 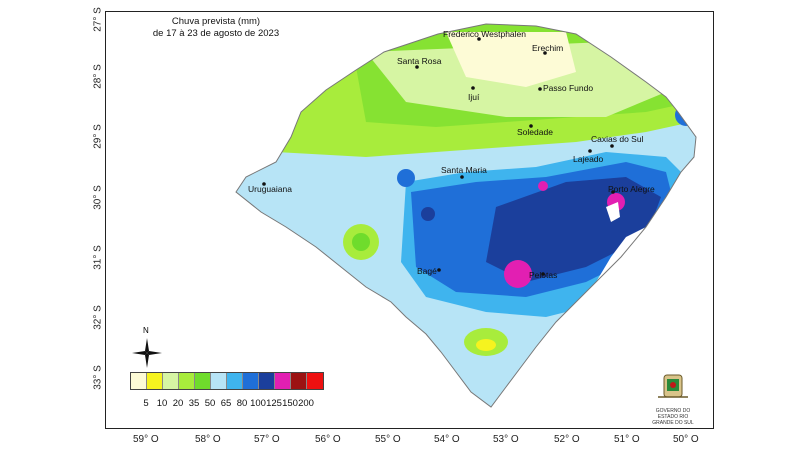 I want to click on city-label: Lajeado, so click(x=588, y=159).